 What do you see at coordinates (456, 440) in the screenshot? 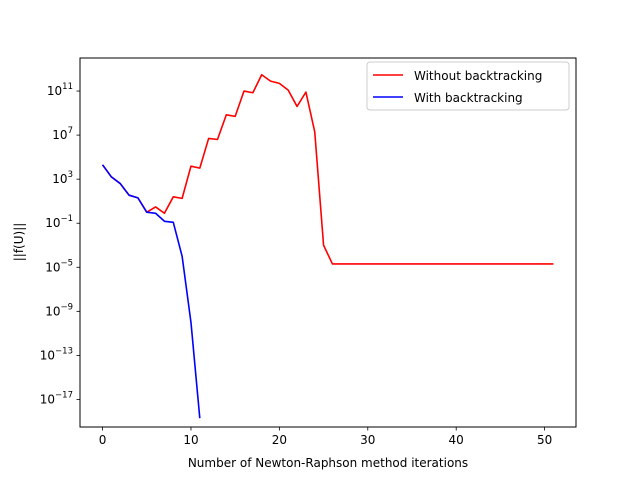
I see `x-tick-label: 40` at bounding box center [456, 440].